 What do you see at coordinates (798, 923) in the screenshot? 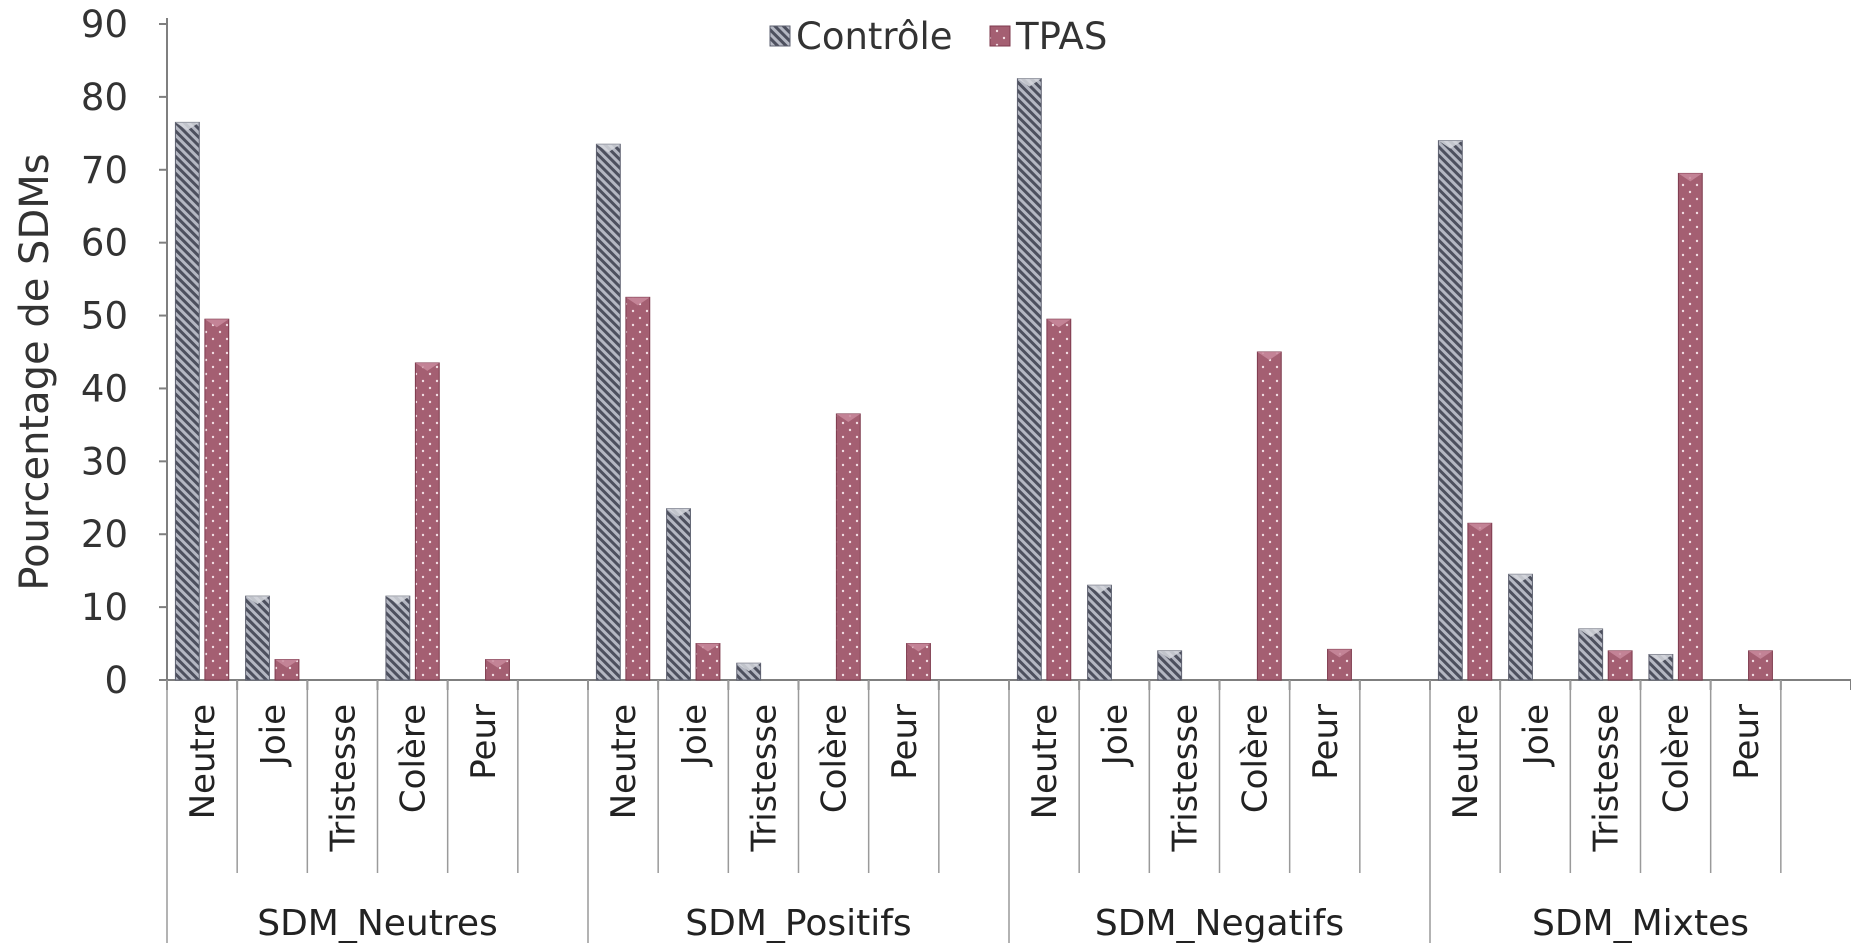
I see `group-label: SDM_Positifs` at bounding box center [798, 923].